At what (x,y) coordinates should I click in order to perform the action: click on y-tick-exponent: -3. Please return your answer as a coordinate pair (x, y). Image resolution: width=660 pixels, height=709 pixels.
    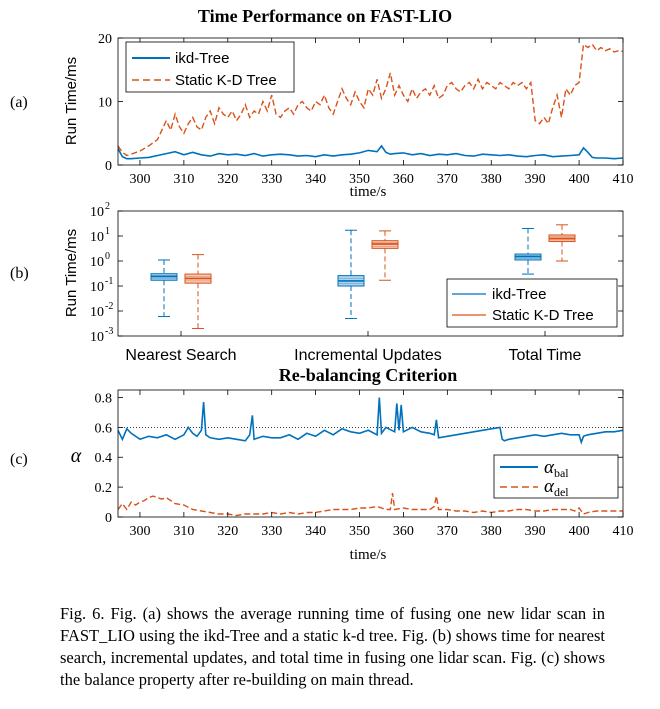
    Looking at the image, I should click on (109, 331).